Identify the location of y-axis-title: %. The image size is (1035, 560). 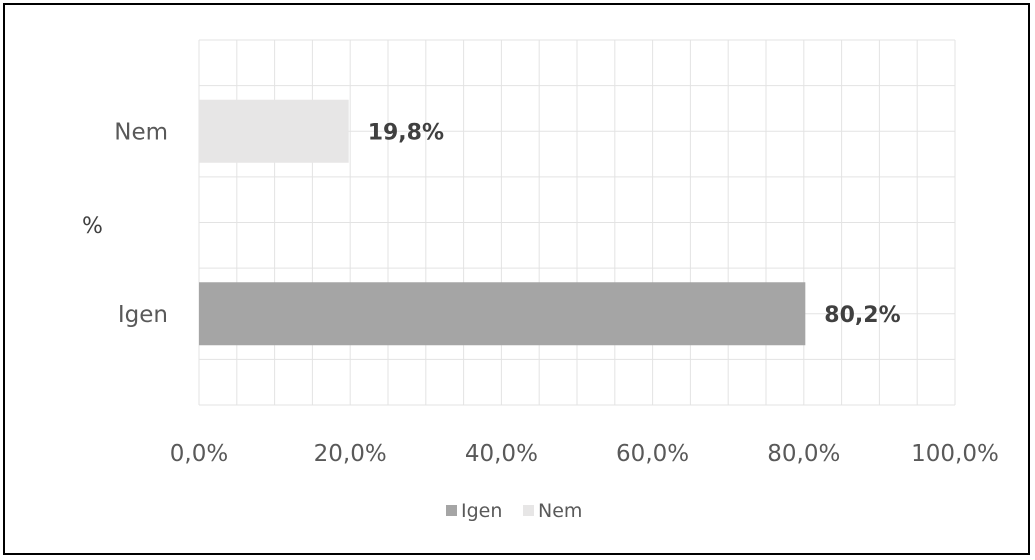
(92, 226).